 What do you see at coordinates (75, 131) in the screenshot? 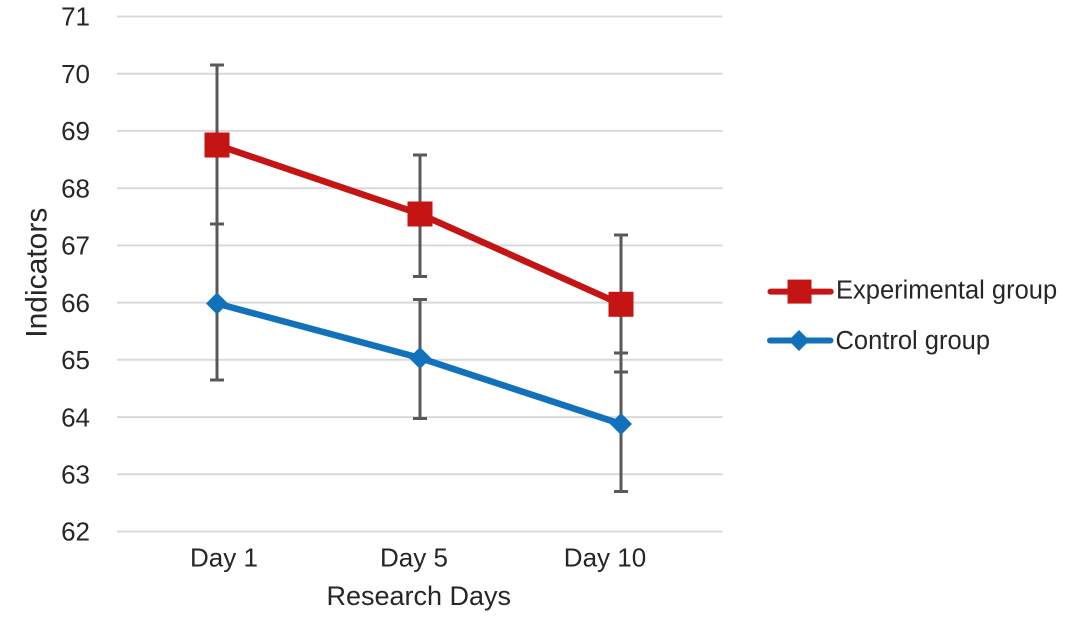
I see `svg-text: 69` at bounding box center [75, 131].